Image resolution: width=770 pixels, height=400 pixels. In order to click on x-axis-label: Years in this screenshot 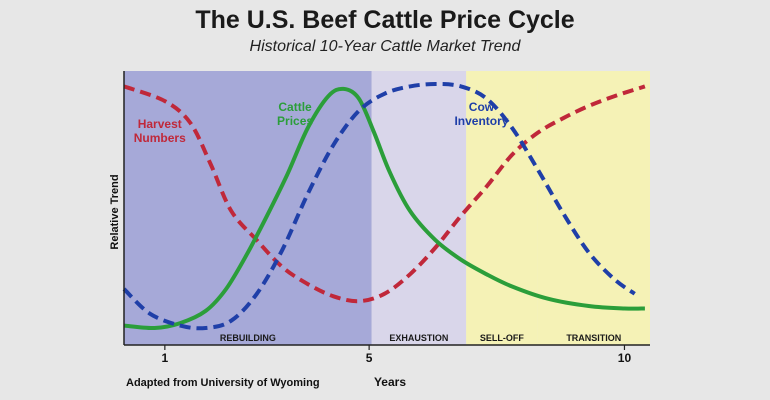, I will do `click(390, 382)`.